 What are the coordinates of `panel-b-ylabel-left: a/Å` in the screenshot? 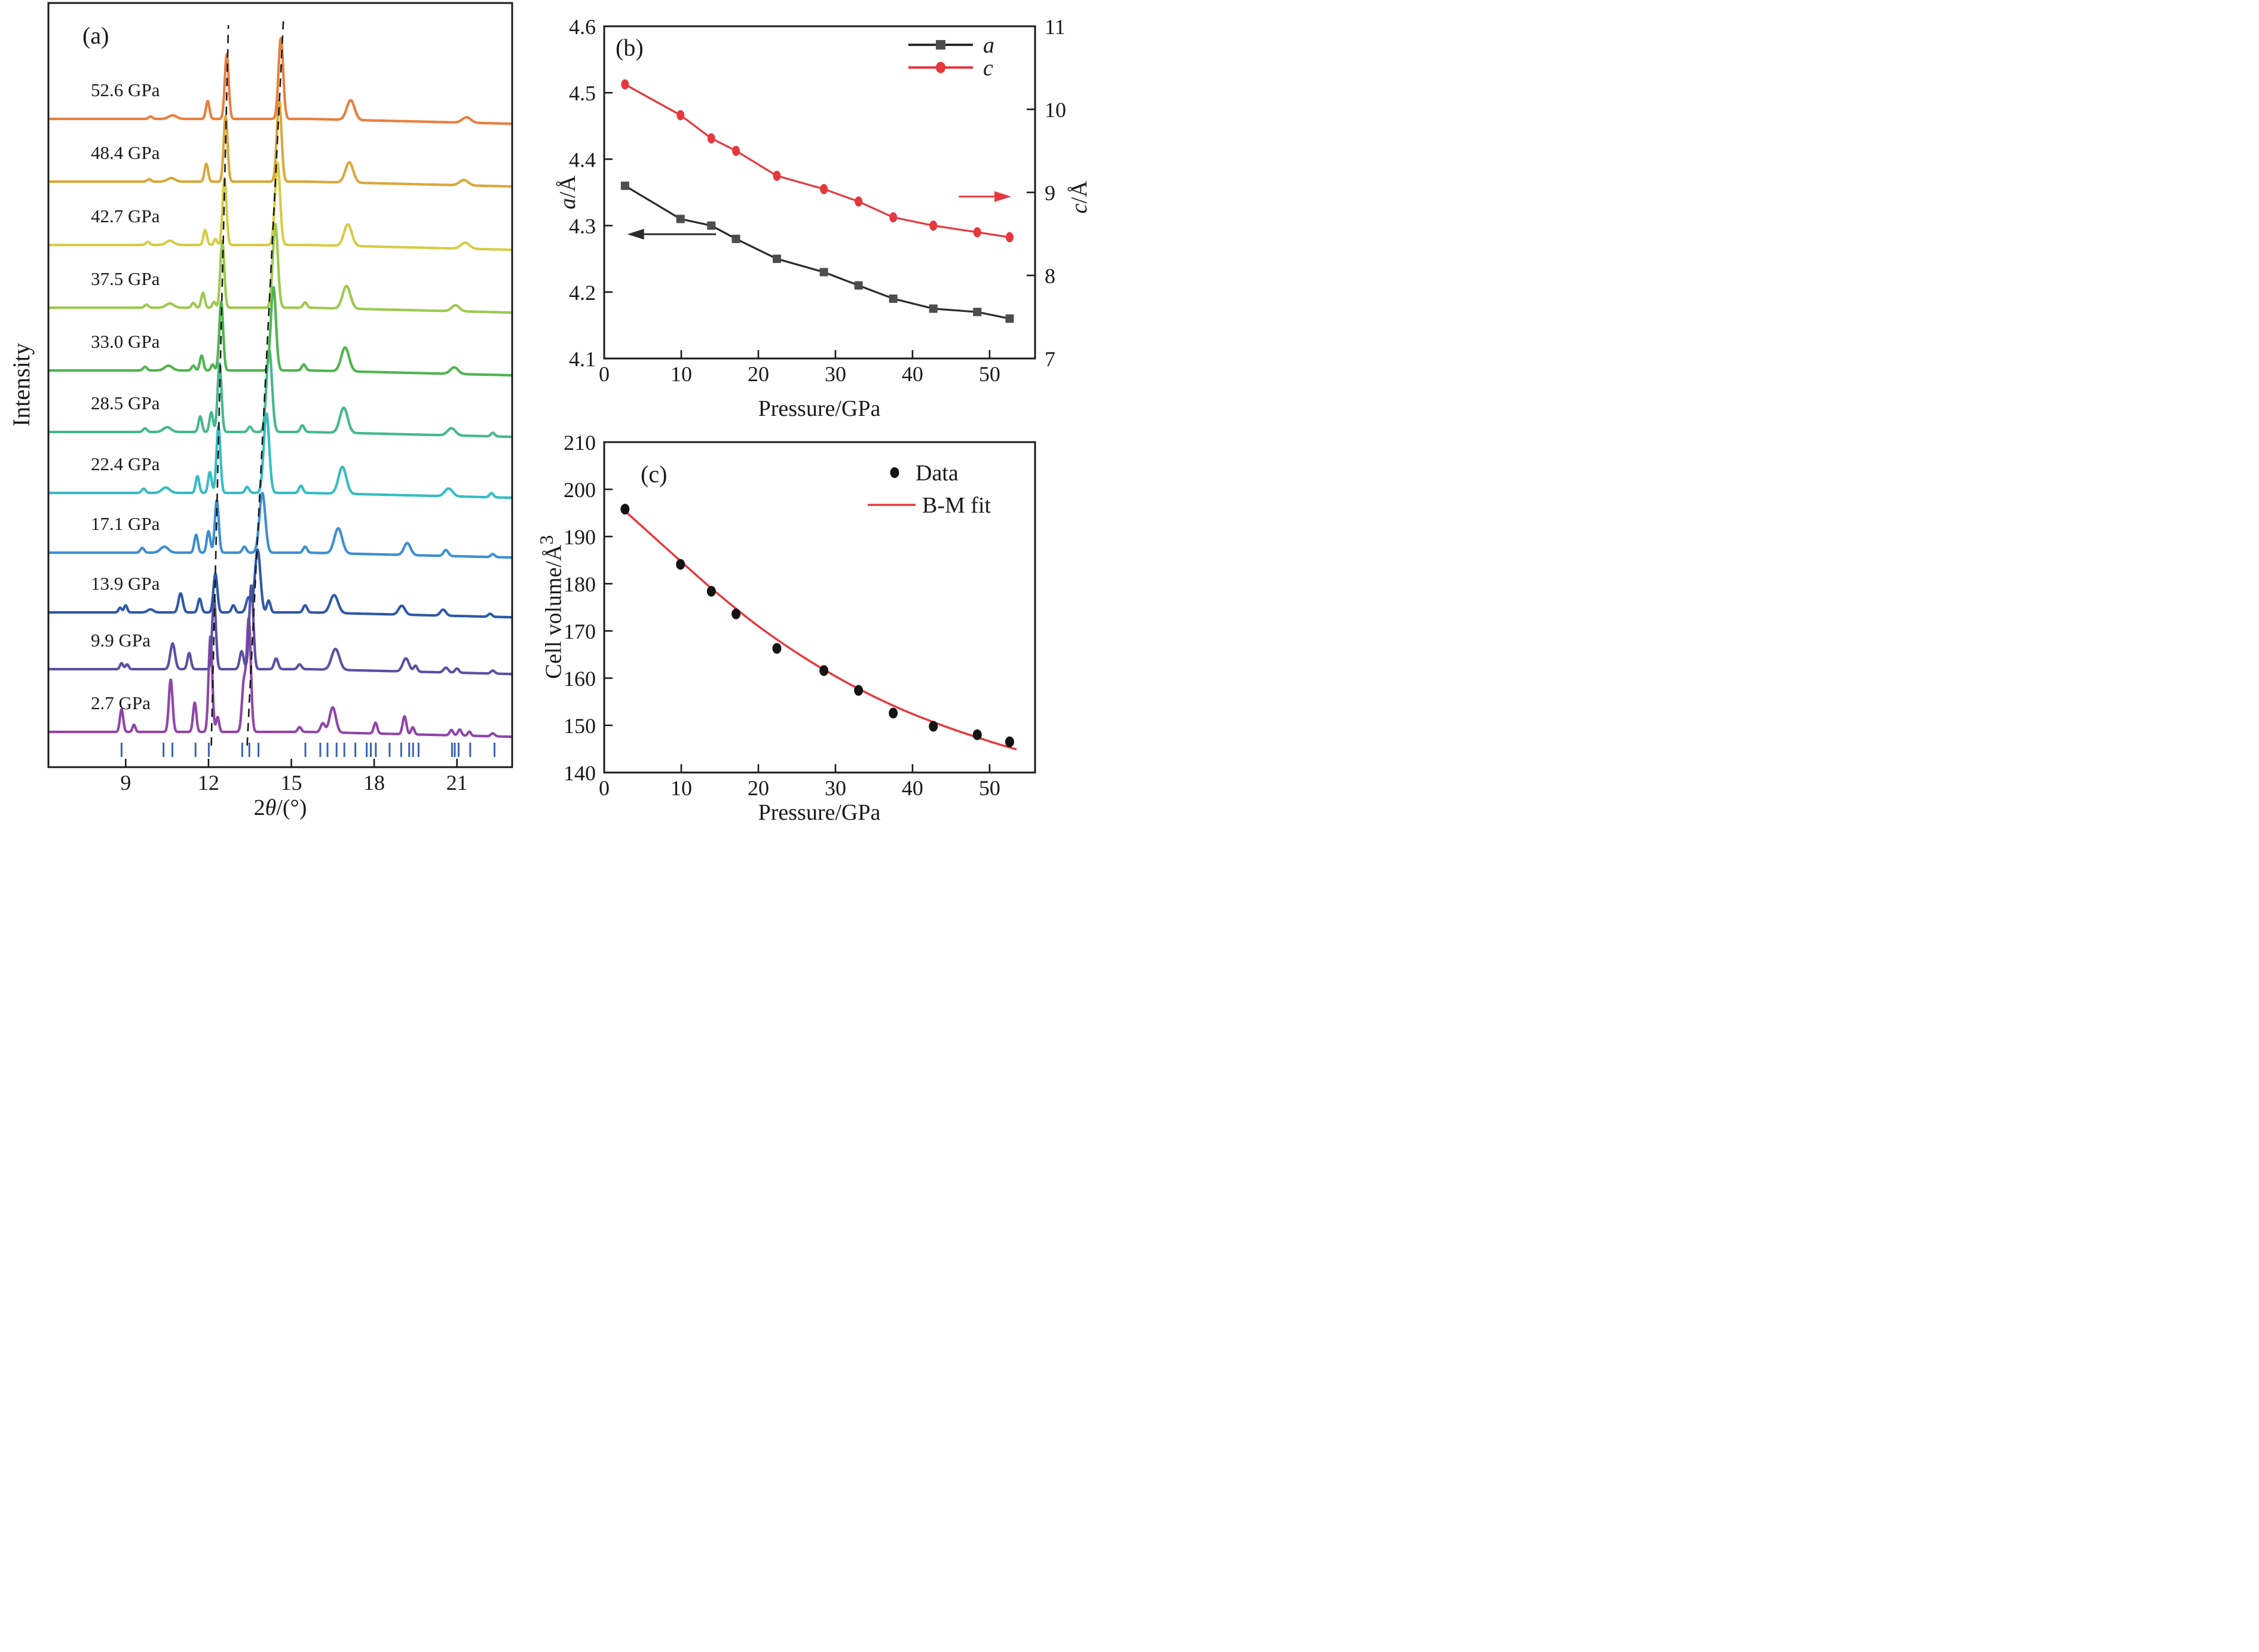 It's located at (568, 192).